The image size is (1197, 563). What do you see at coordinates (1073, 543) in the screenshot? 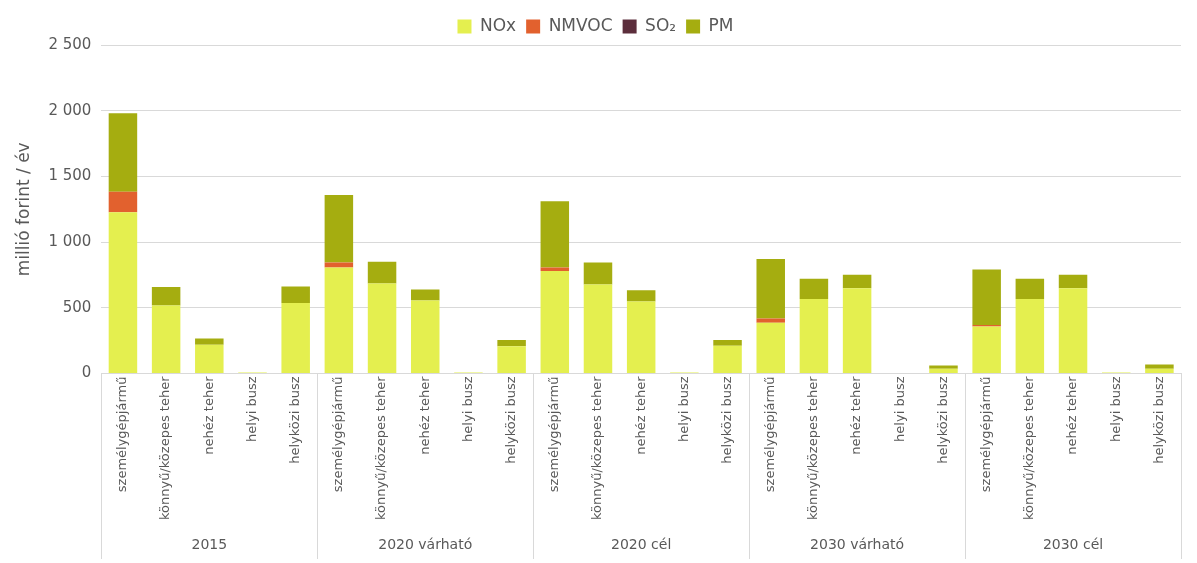
I see `text: 2030 cél` at bounding box center [1073, 543].